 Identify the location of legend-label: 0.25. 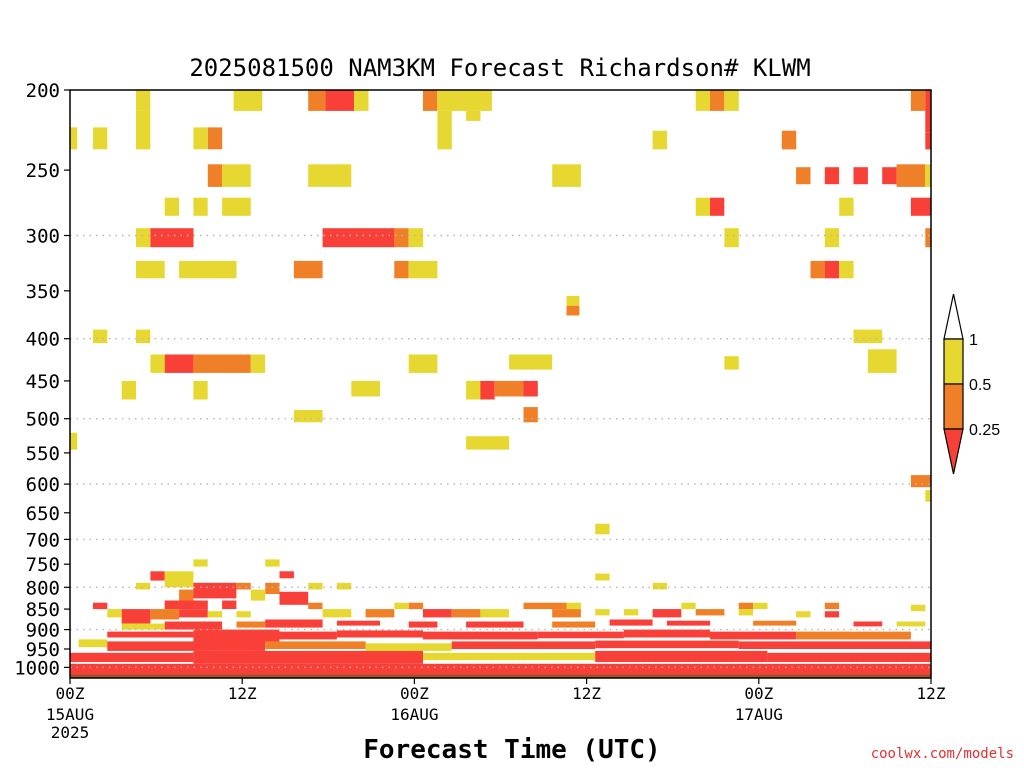
(984, 430).